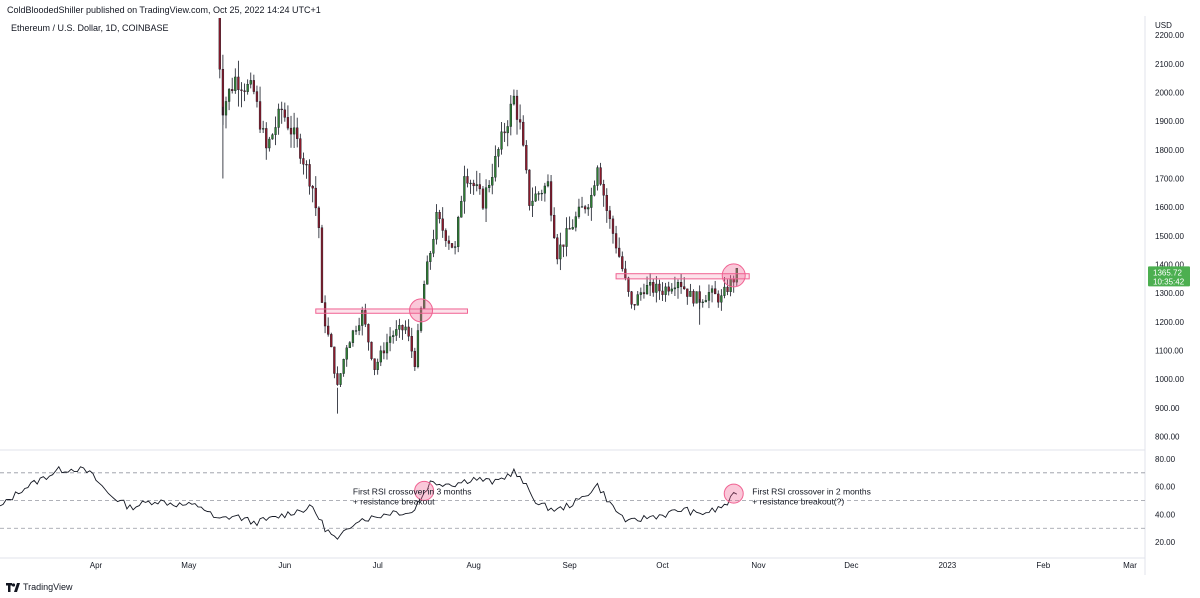 This screenshot has width=1200, height=598. I want to click on rsi-tick-label: 20.00, so click(1165, 542).